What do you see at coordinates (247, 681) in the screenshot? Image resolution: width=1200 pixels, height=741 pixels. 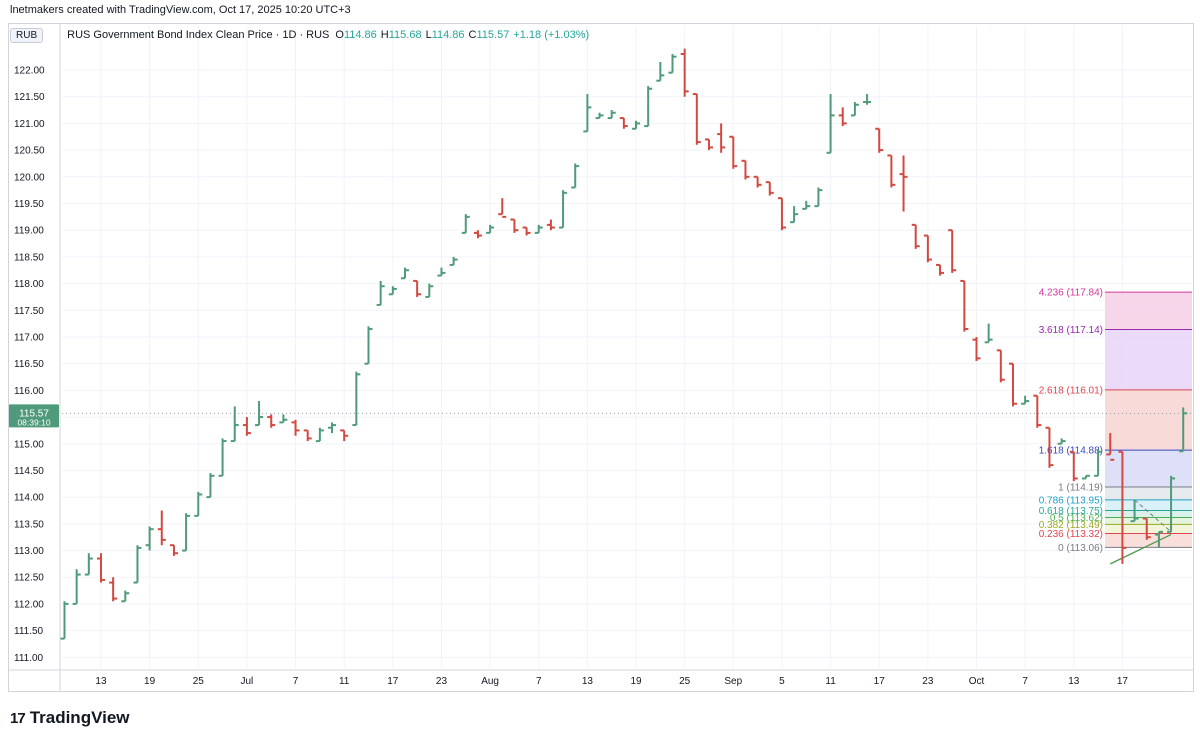 I see `x-tick-label: Jul` at bounding box center [247, 681].